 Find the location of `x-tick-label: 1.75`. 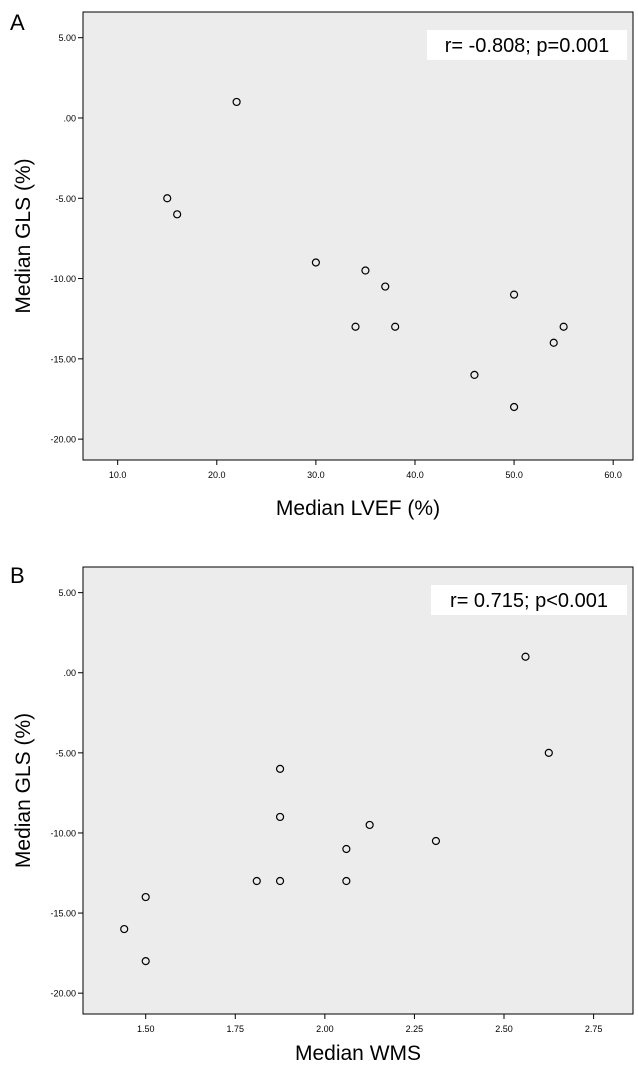

x-tick-label: 1.75 is located at coordinates (236, 1029).